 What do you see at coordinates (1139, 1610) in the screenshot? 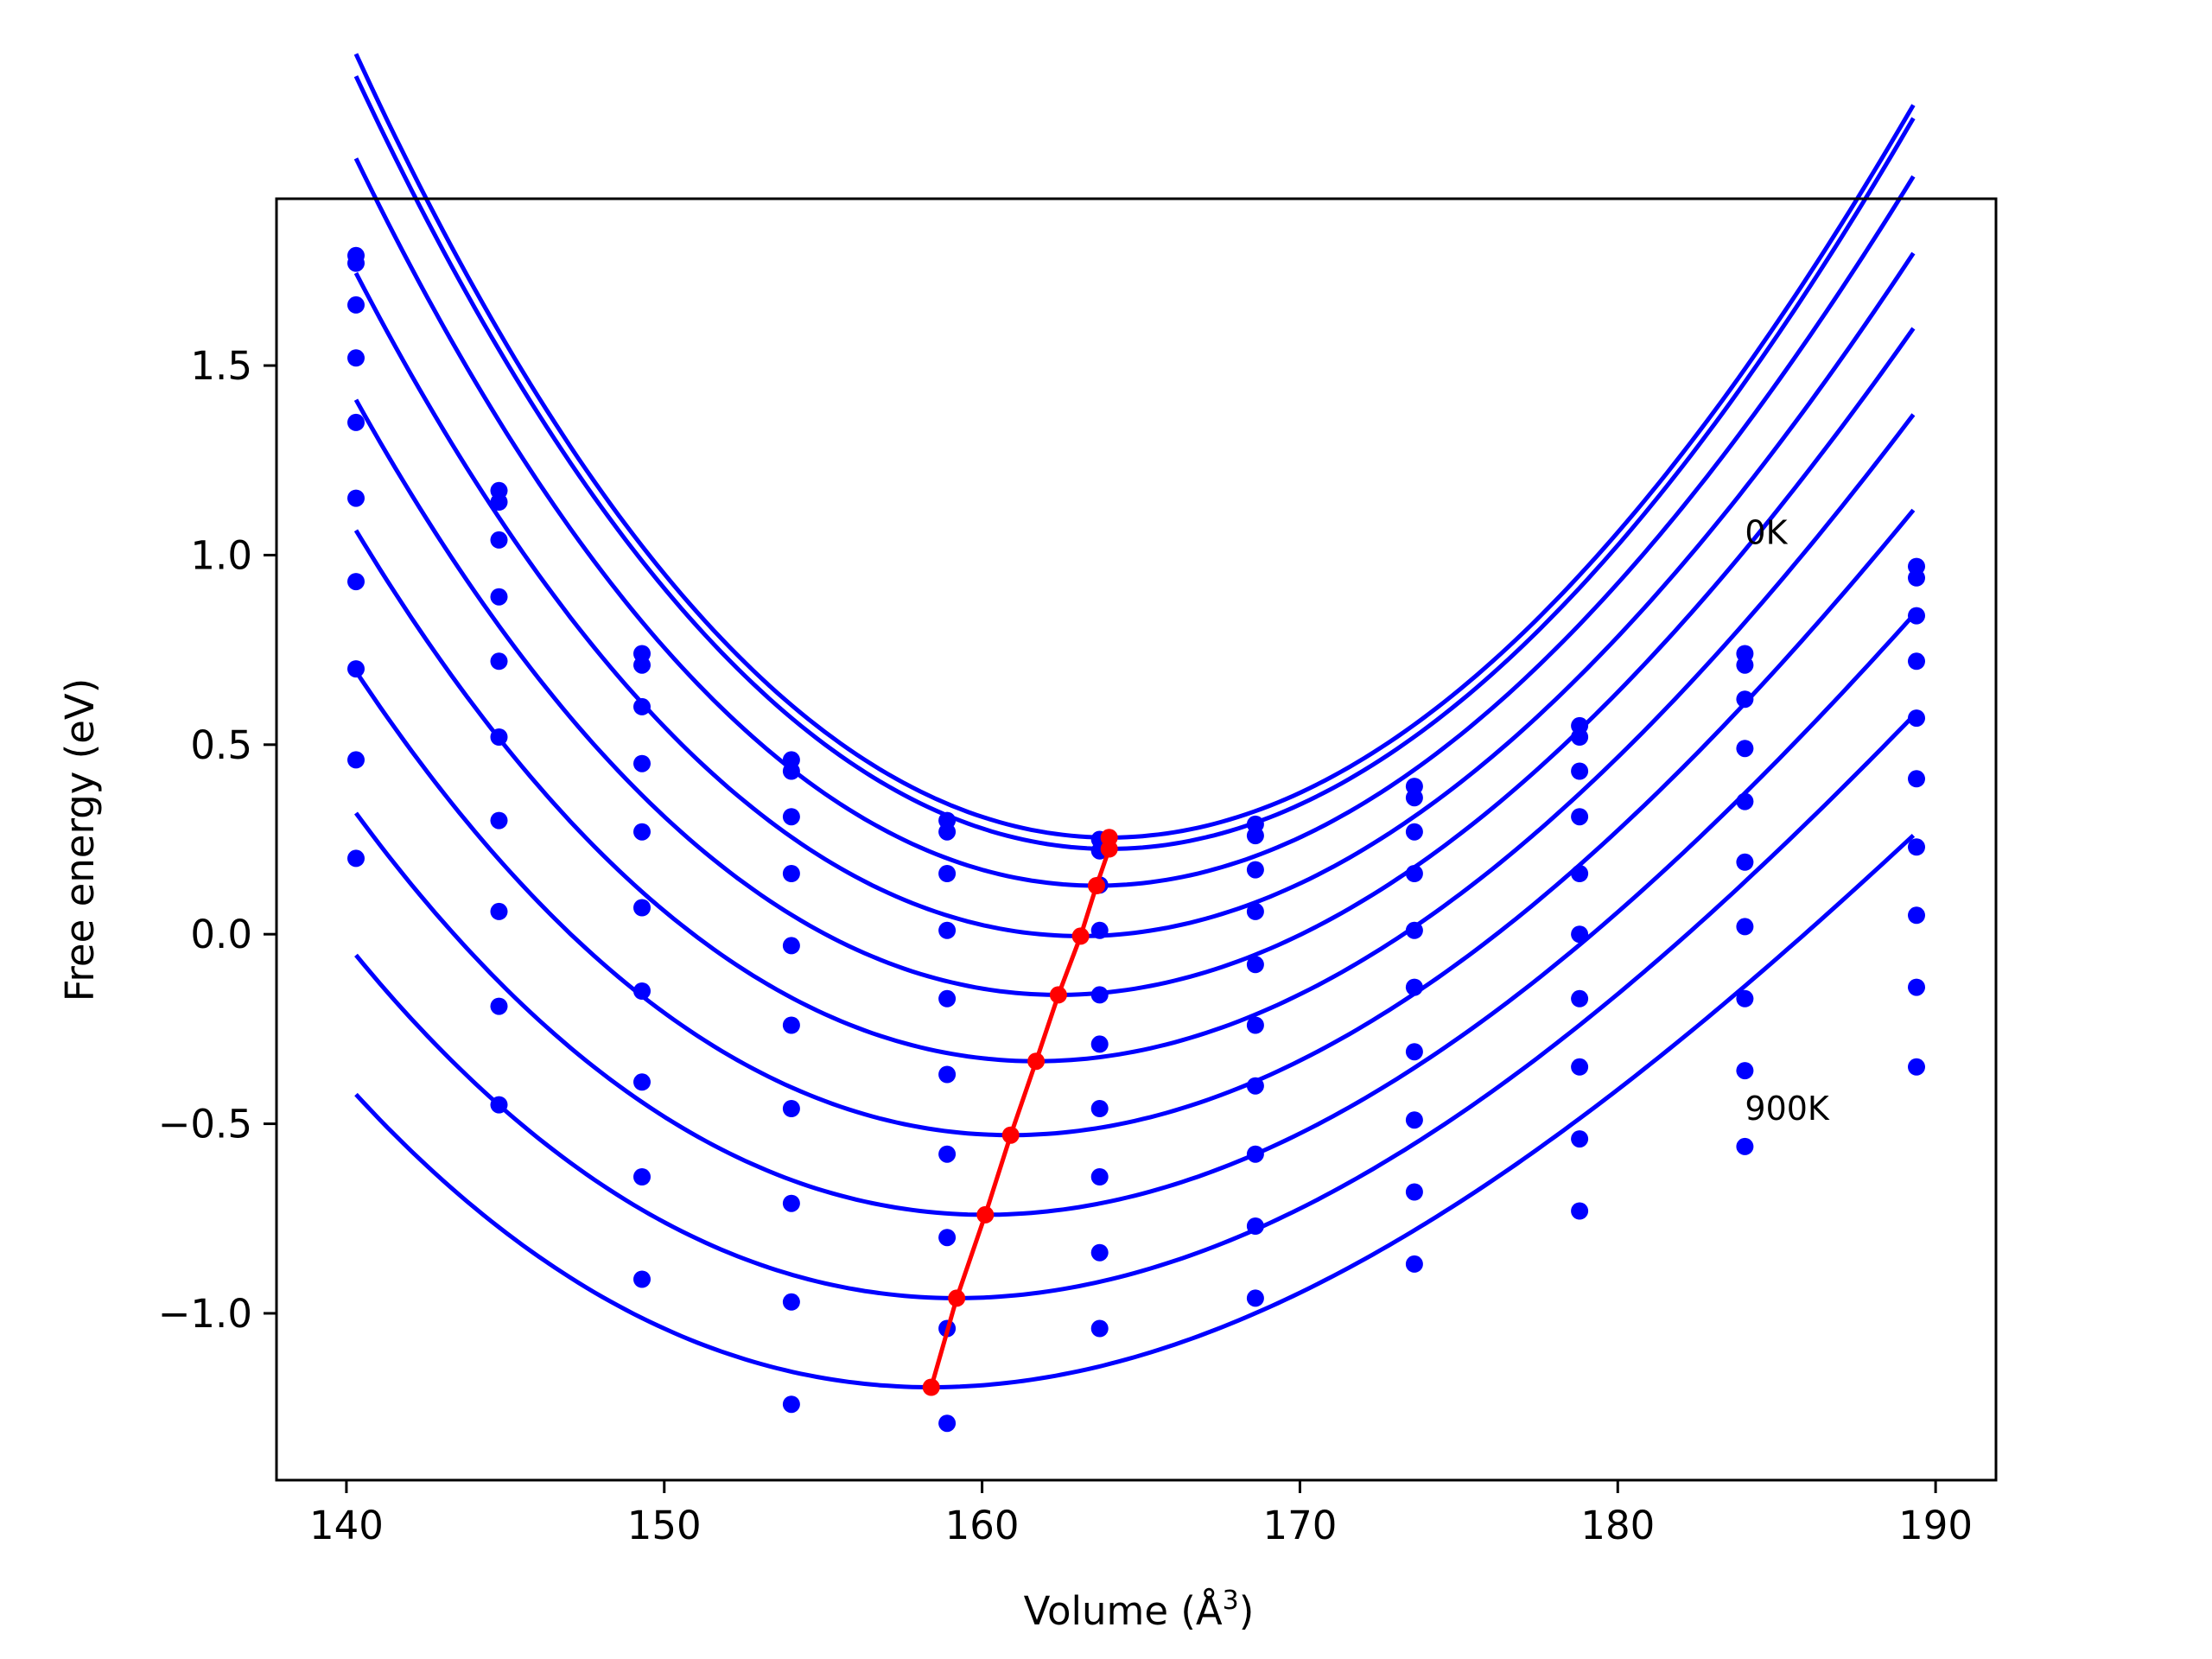
I see `x-axis-label: Volume (Å3)` at bounding box center [1139, 1610].